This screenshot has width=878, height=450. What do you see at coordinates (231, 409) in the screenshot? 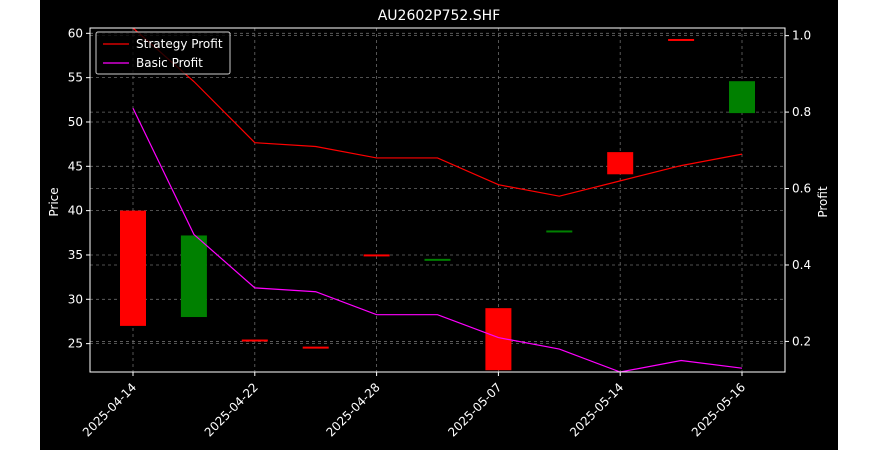
I see `x-tick-label: 2025-04-22` at bounding box center [231, 409].